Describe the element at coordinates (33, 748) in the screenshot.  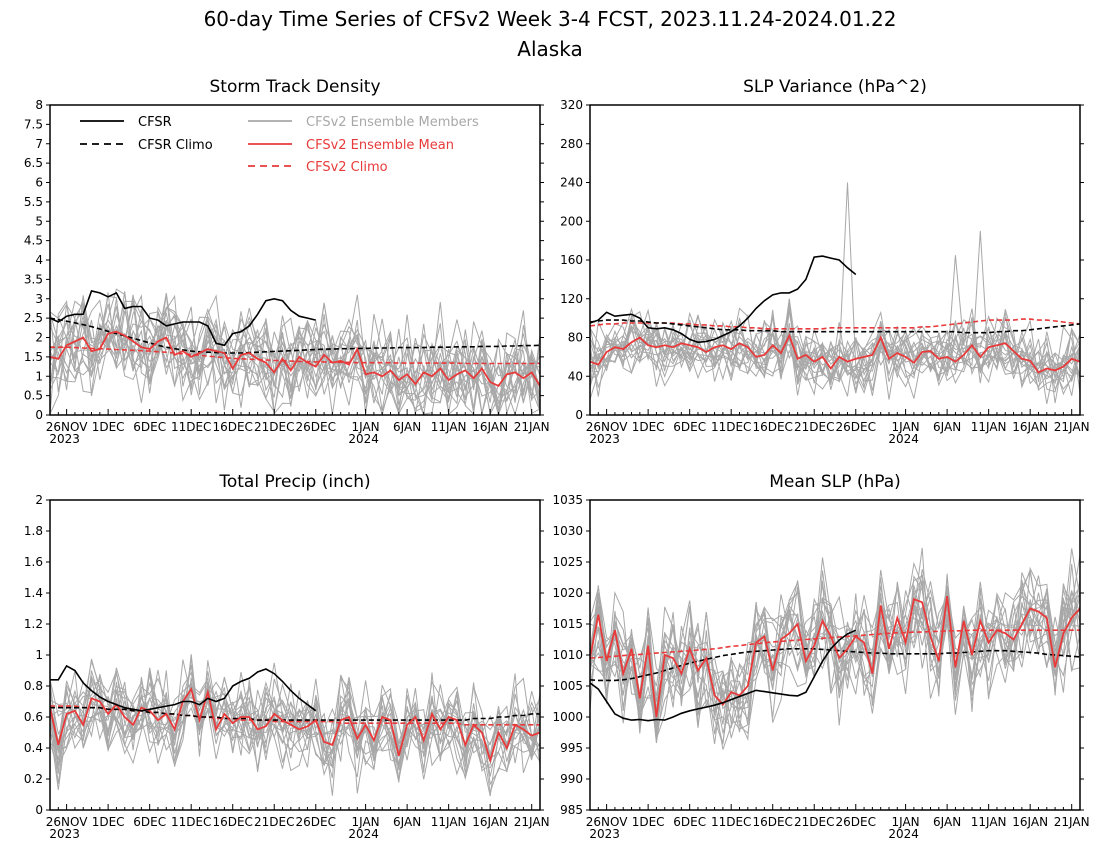
I see `y-tick-label: 0.4` at that location.